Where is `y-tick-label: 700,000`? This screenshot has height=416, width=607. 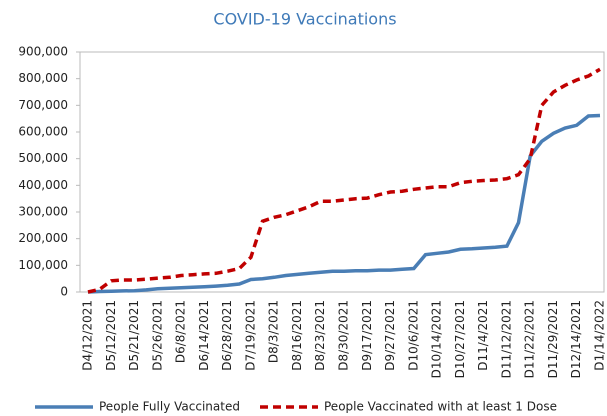 y-tick-label: 700,000 is located at coordinates (43, 105).